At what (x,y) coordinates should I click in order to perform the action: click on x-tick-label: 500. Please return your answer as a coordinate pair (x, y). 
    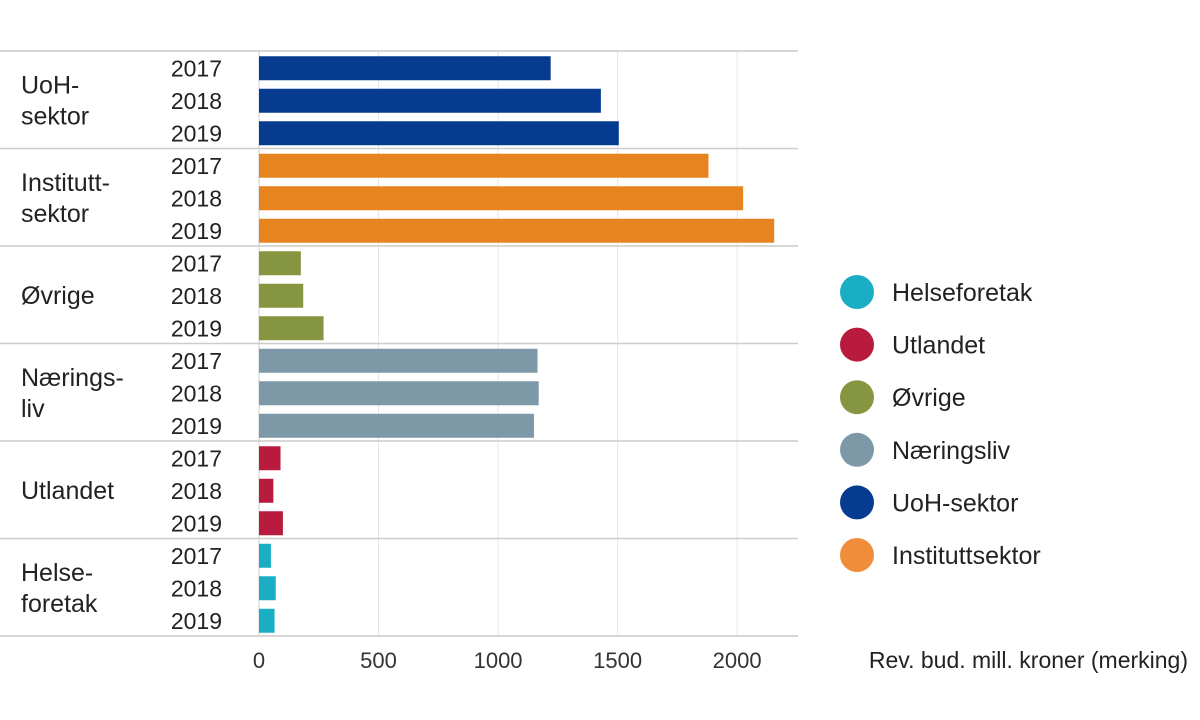
    Looking at the image, I should click on (378, 660).